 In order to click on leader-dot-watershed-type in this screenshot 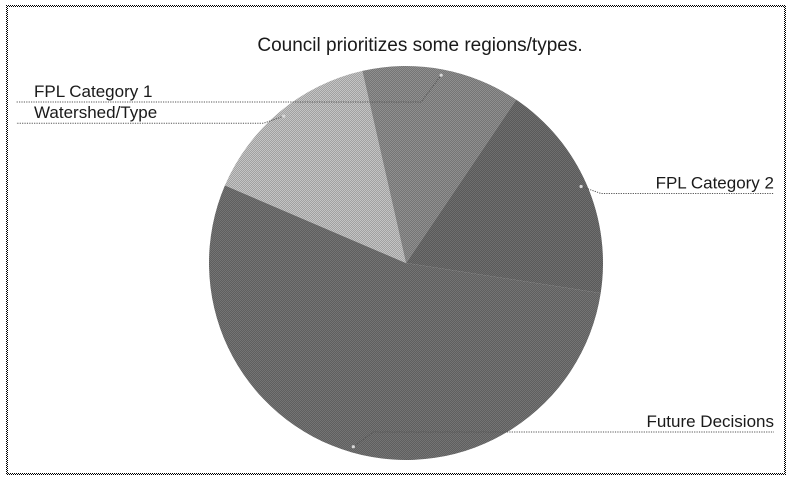, I will do `click(284, 116)`.